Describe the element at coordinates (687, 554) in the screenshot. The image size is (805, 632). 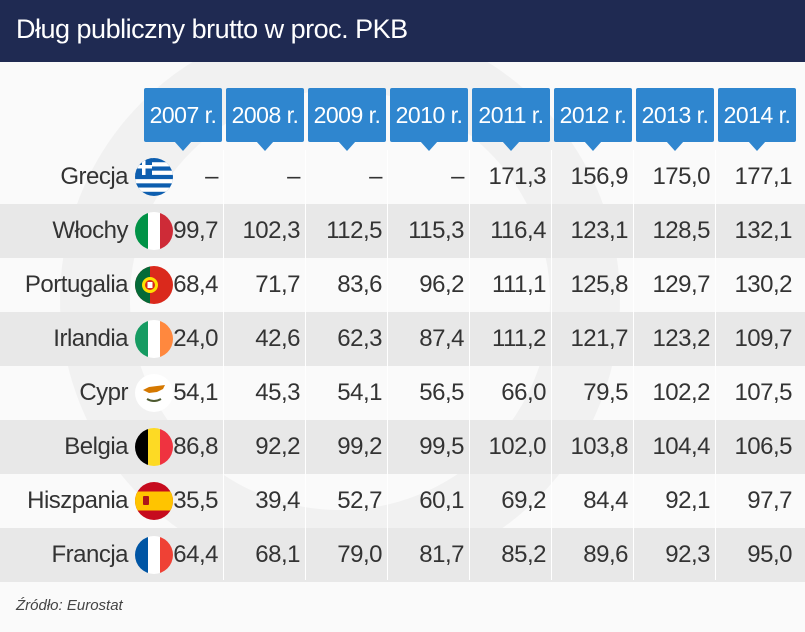
I see `table-cell: 92,3` at that location.